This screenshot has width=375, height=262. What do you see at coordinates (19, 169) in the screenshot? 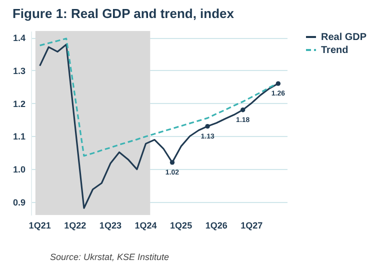
I see `y-tick-label: 1.0` at bounding box center [19, 169].